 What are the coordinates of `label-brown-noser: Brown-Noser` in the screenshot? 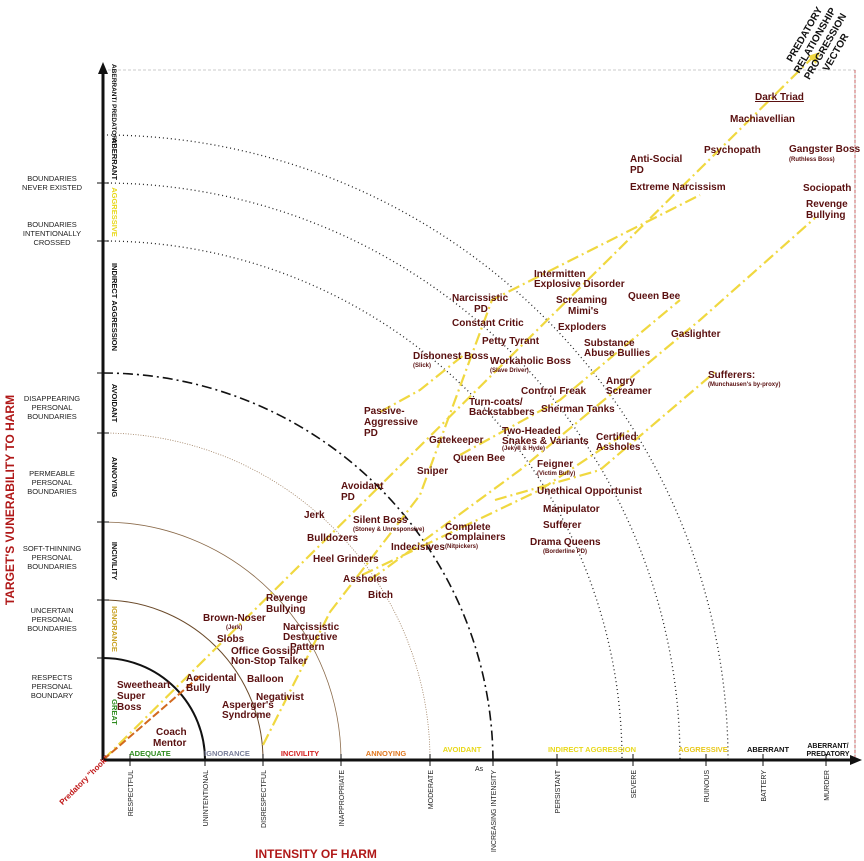 It's located at (234, 618).